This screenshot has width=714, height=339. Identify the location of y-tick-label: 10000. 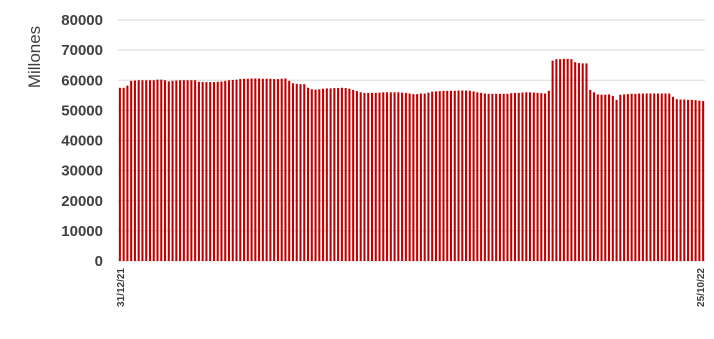
(82, 231).